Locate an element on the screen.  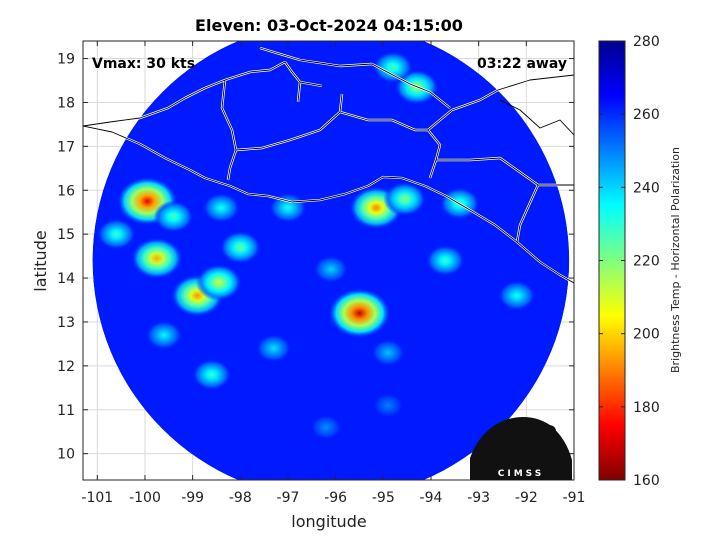
y-tick-label: 16 is located at coordinates (66, 191).